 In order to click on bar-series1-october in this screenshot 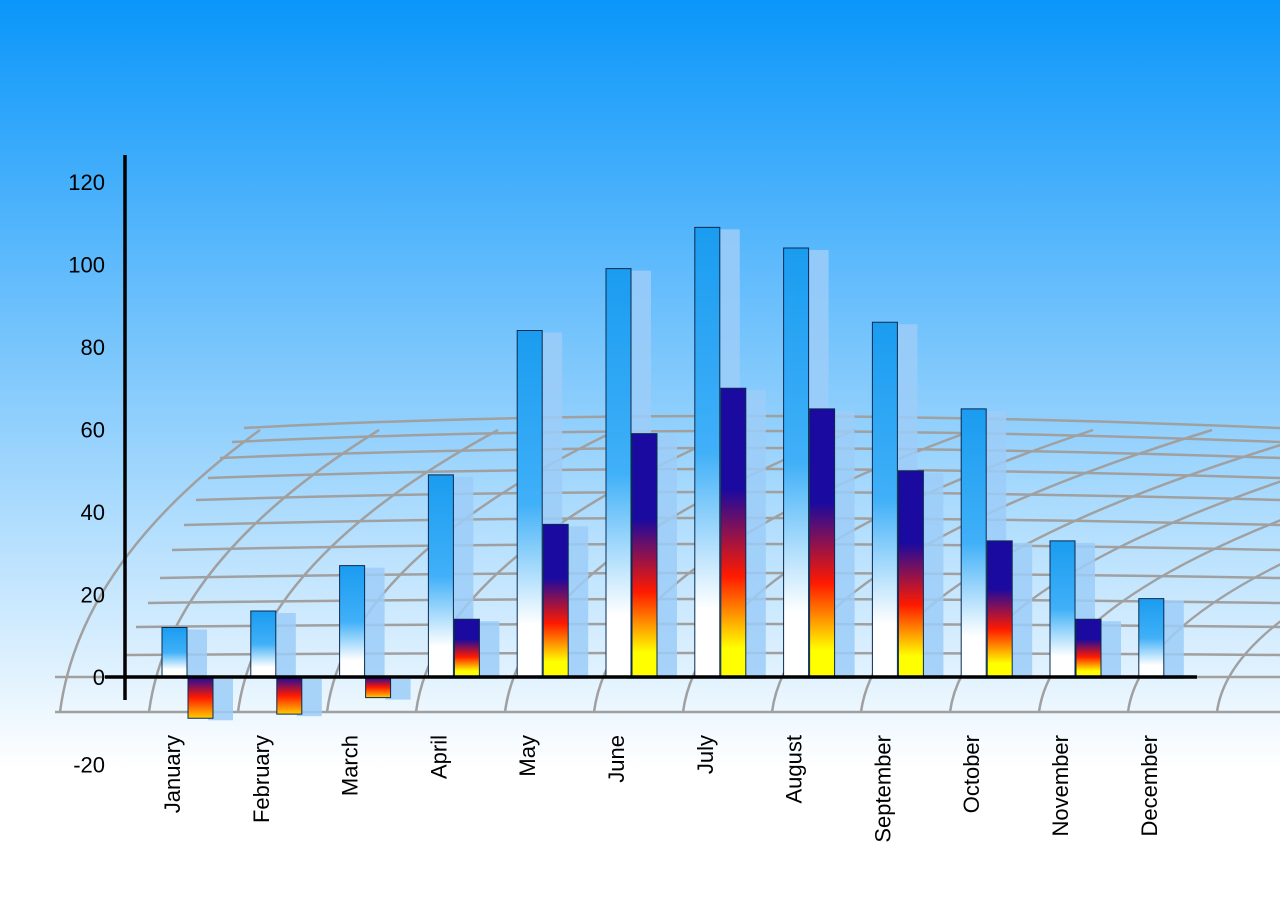, I will do `click(973, 543)`.